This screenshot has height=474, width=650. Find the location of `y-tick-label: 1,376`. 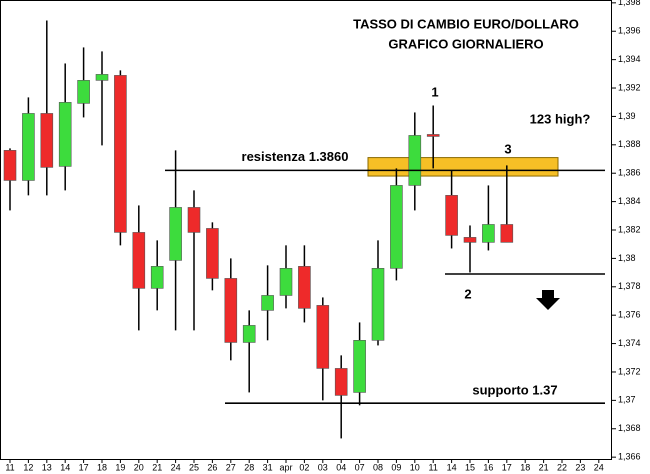

y-tick-label: 1,376 is located at coordinates (629, 315).